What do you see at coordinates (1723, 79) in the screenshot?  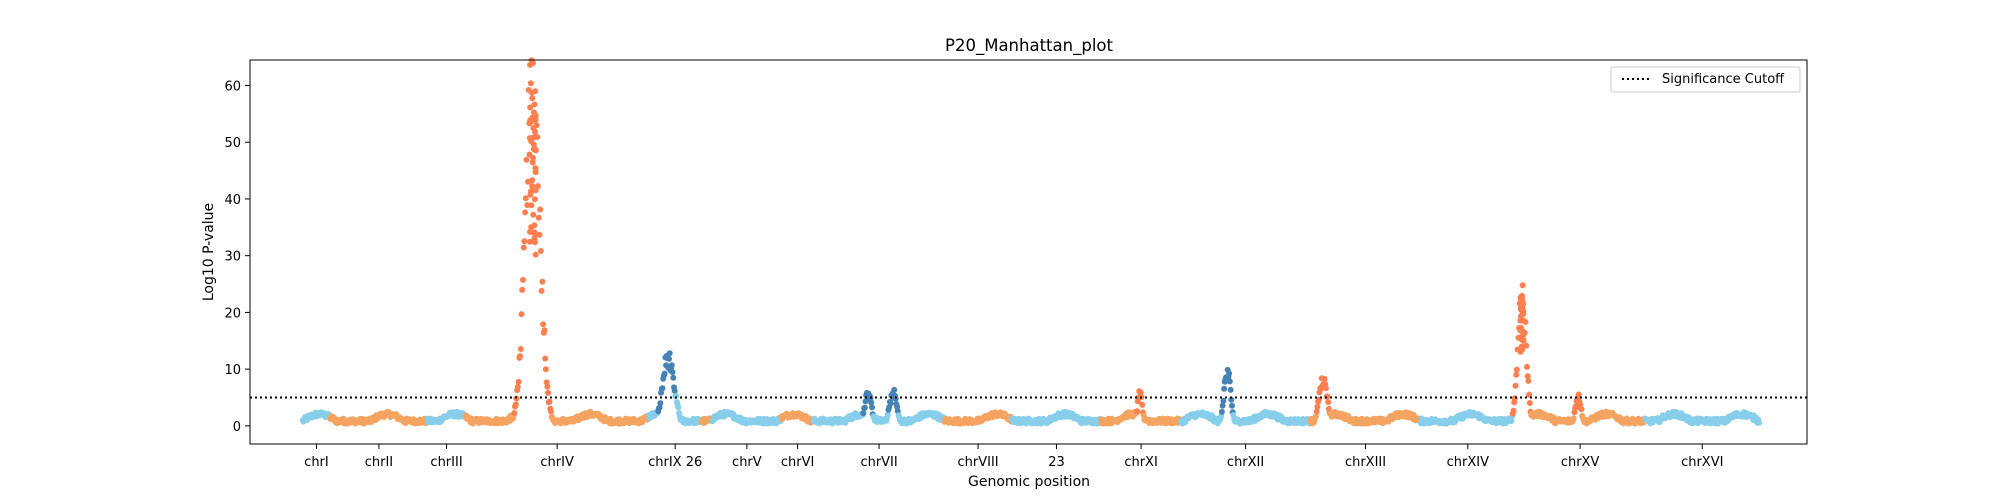 I see `legend-label: Significance Cutoff` at bounding box center [1723, 79].